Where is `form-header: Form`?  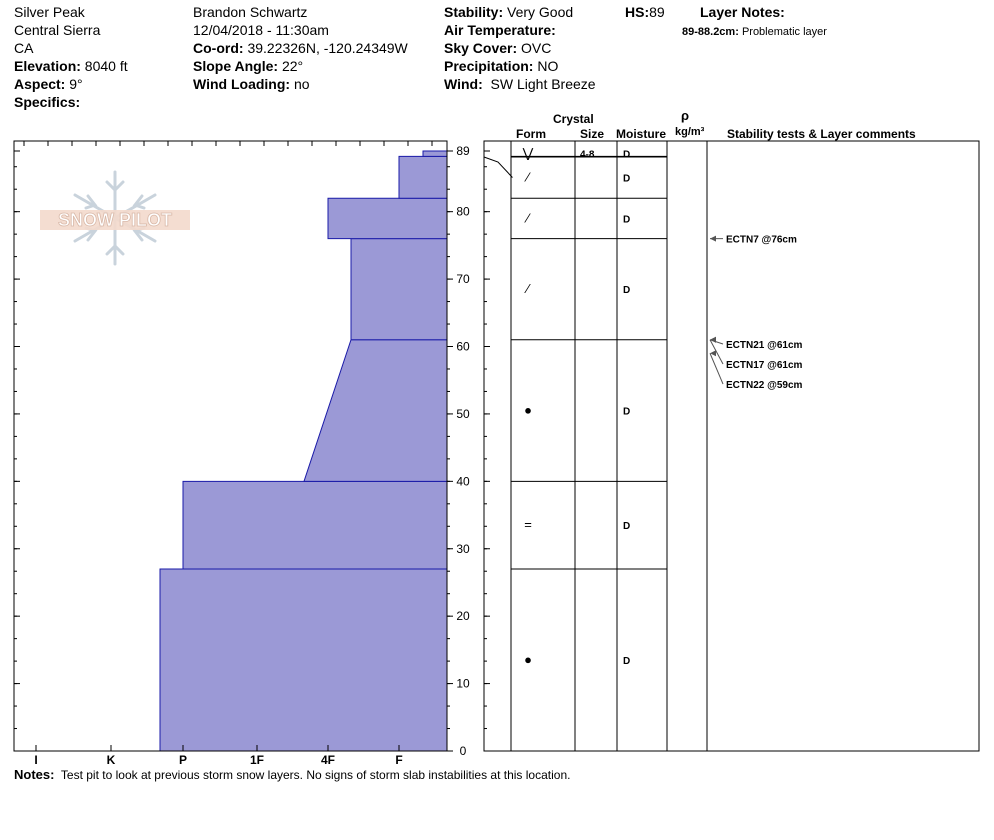 form-header: Form is located at coordinates (531, 134).